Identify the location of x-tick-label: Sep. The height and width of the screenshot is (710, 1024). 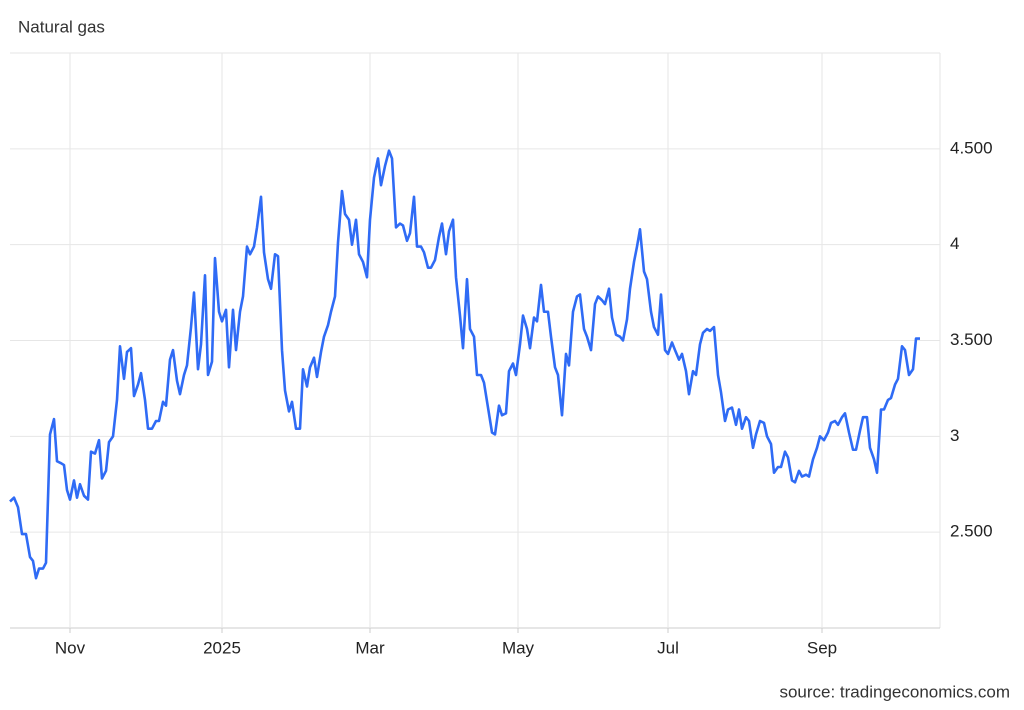
(822, 647).